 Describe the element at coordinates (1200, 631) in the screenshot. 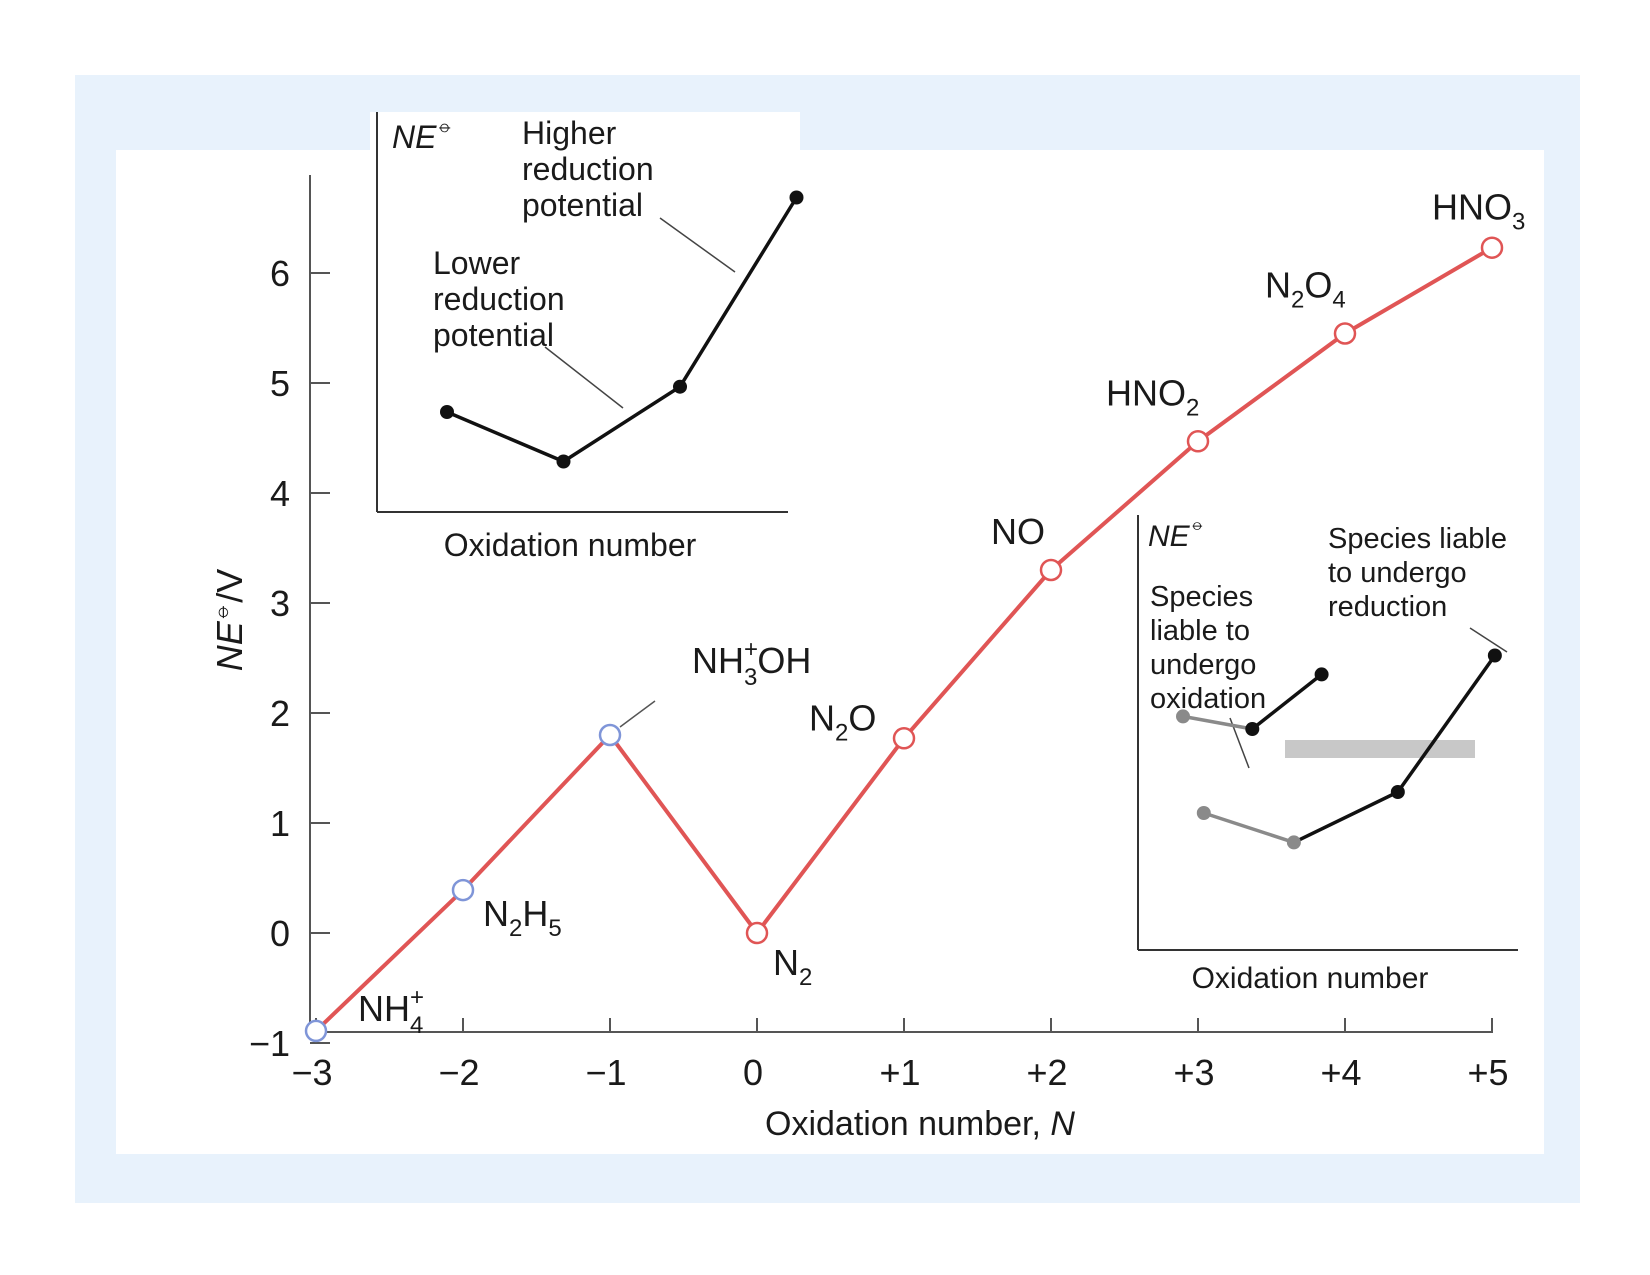

I see `inset-b-oxidation-line: liable to` at that location.